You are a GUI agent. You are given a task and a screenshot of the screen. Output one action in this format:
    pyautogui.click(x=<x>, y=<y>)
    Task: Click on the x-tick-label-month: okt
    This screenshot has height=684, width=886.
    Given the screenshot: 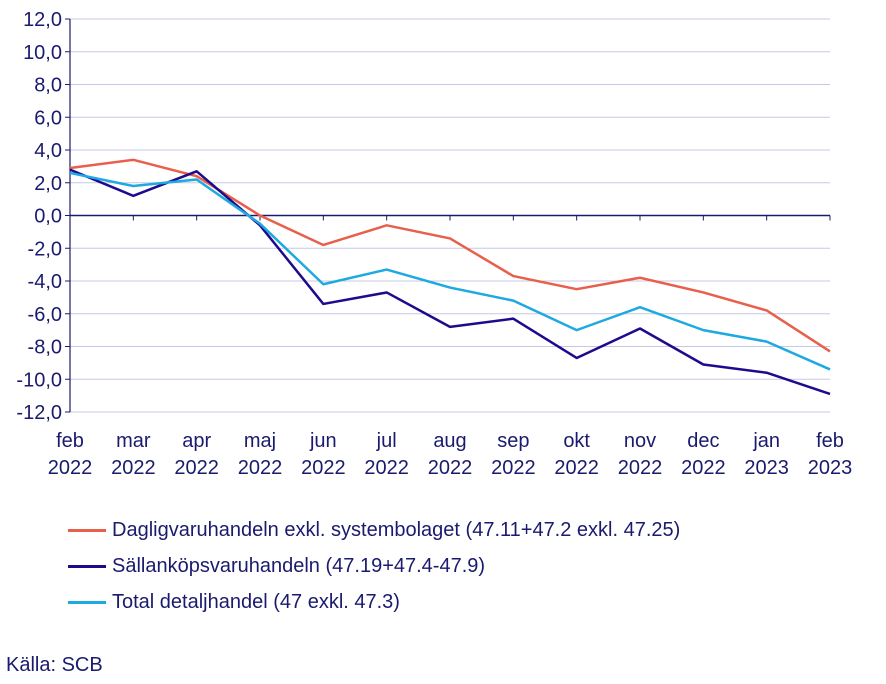 What is the action you would take?
    pyautogui.click(x=576, y=441)
    